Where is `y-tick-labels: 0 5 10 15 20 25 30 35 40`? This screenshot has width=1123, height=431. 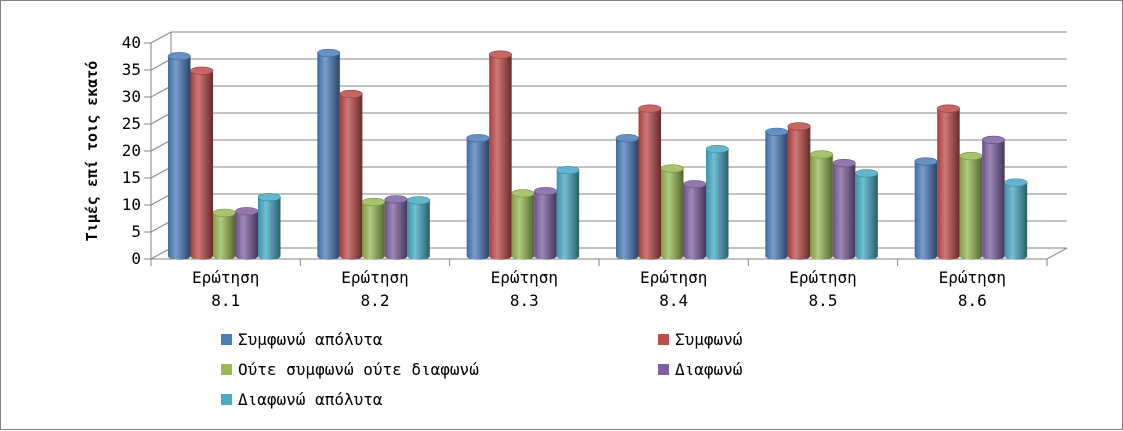
y-tick-labels: 0 5 10 15 20 25 30 35 40 is located at coordinates (131, 150).